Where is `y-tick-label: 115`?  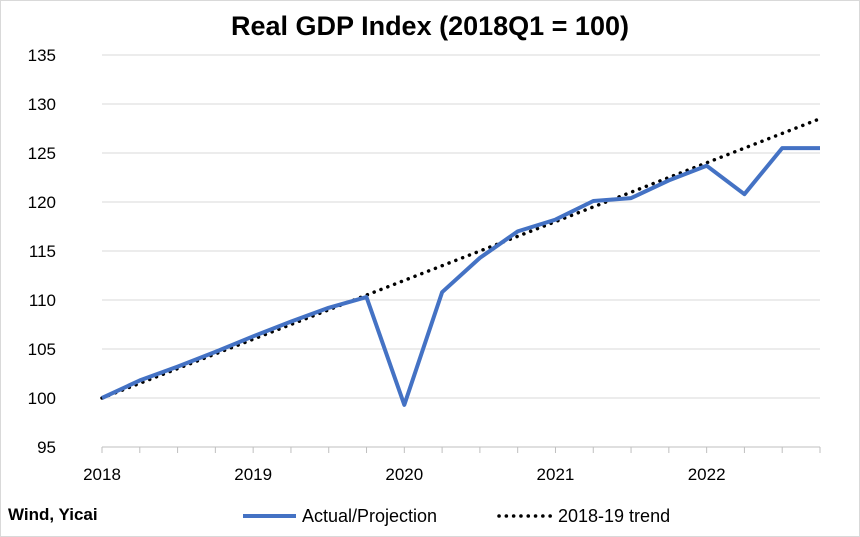 y-tick-label: 115 is located at coordinates (42, 251).